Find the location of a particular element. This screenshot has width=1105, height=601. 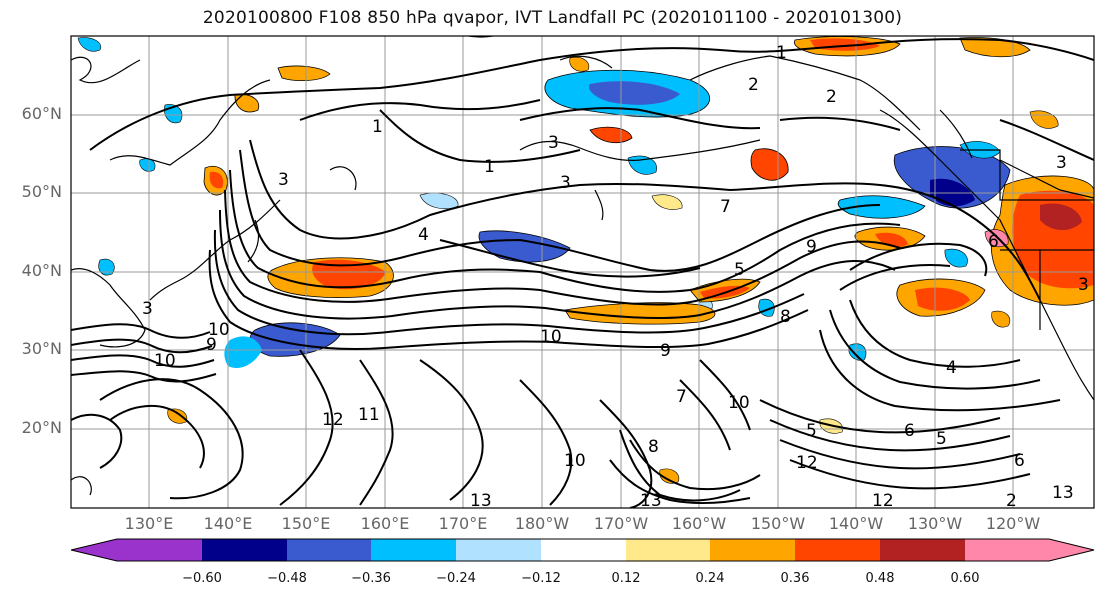

lon-label-130e: 130°E is located at coordinates (149, 523).